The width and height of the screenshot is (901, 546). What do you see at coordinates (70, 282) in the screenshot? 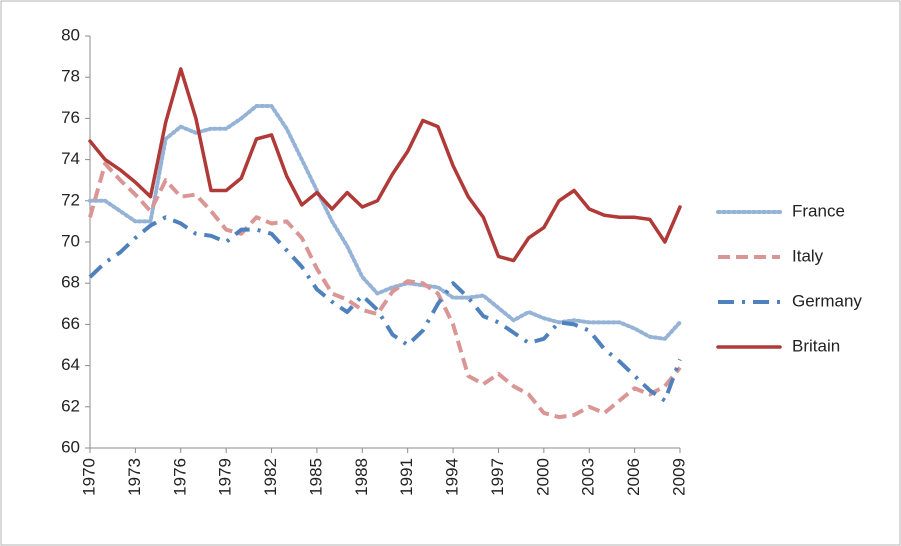
I see `y-tick-label: 68` at bounding box center [70, 282].